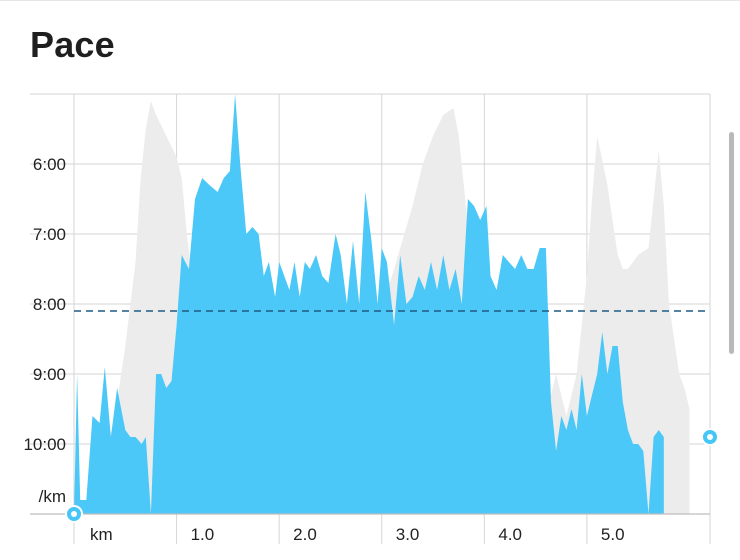 The image size is (740, 560). I want to click on vertical-scrollbar, so click(731, 243).